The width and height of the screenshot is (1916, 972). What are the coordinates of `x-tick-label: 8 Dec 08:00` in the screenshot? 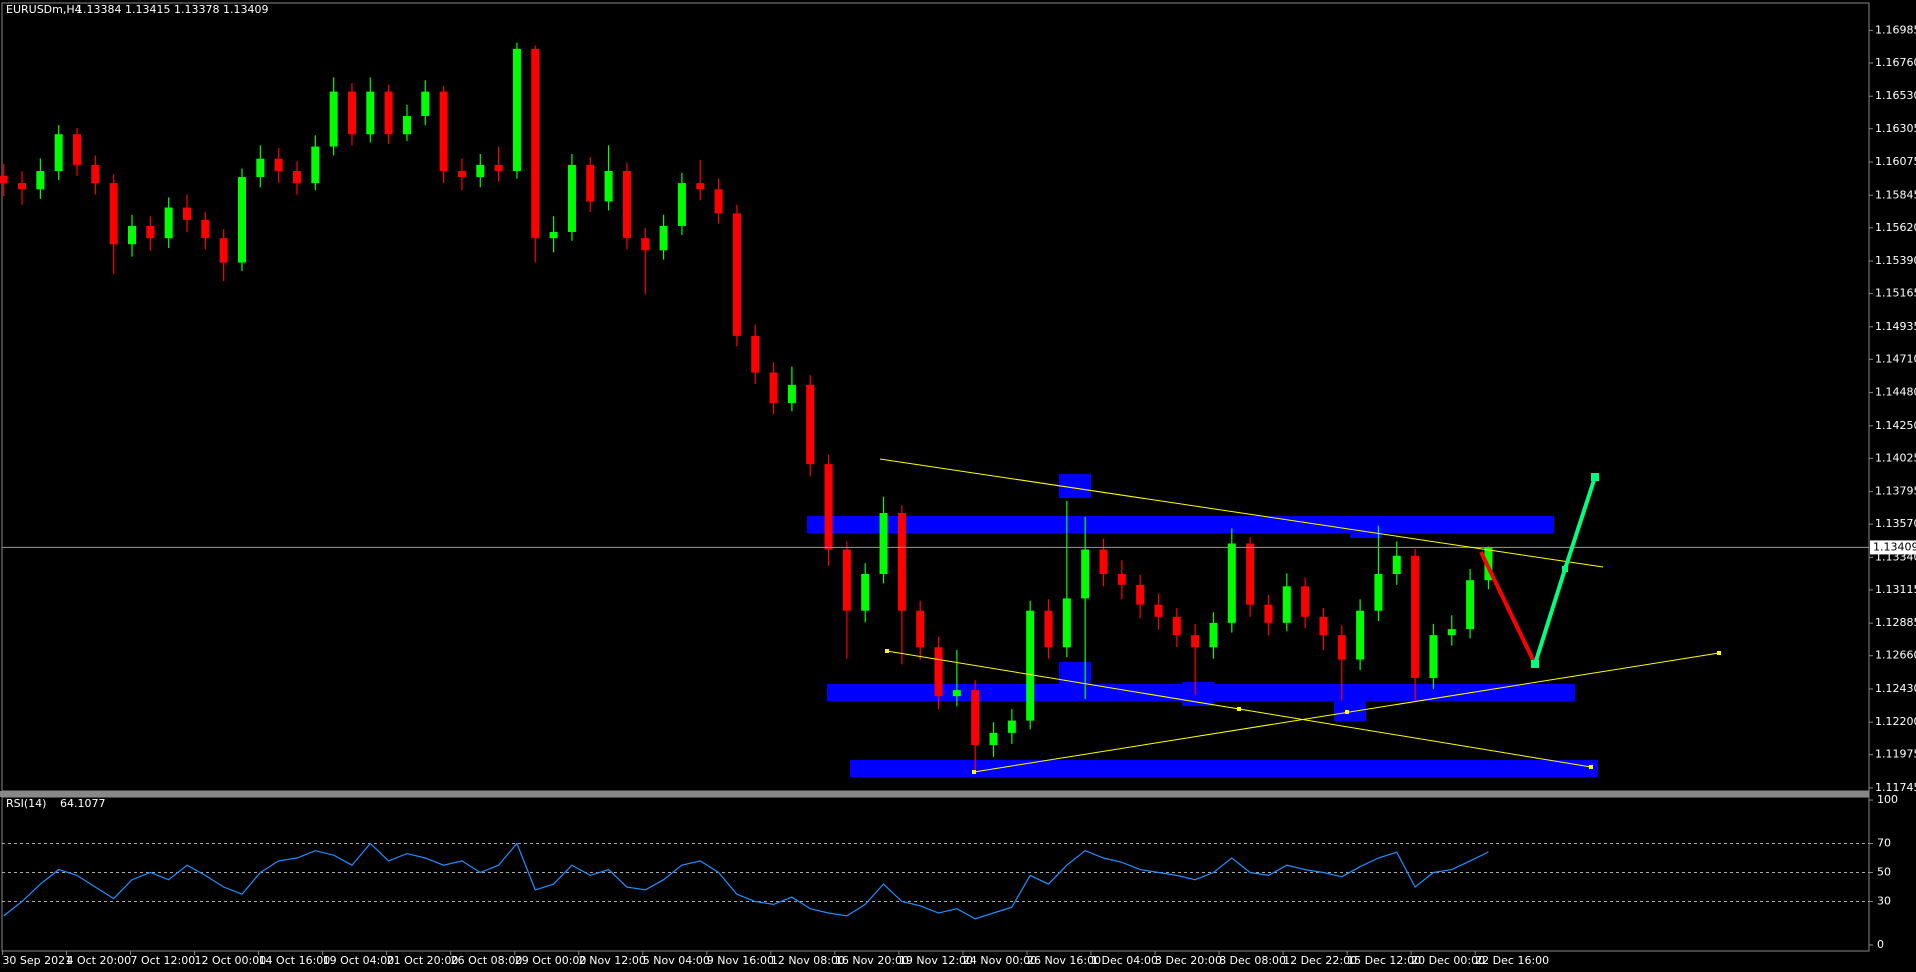 It's located at (1252, 960).